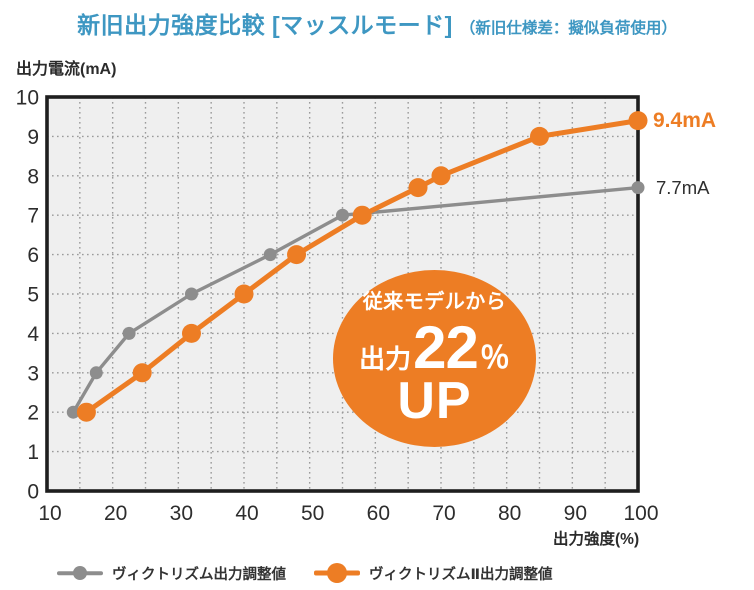 The image size is (754, 590). What do you see at coordinates (596, 539) in the screenshot?
I see `x-axis-label: 出力強度(%)` at bounding box center [596, 539].